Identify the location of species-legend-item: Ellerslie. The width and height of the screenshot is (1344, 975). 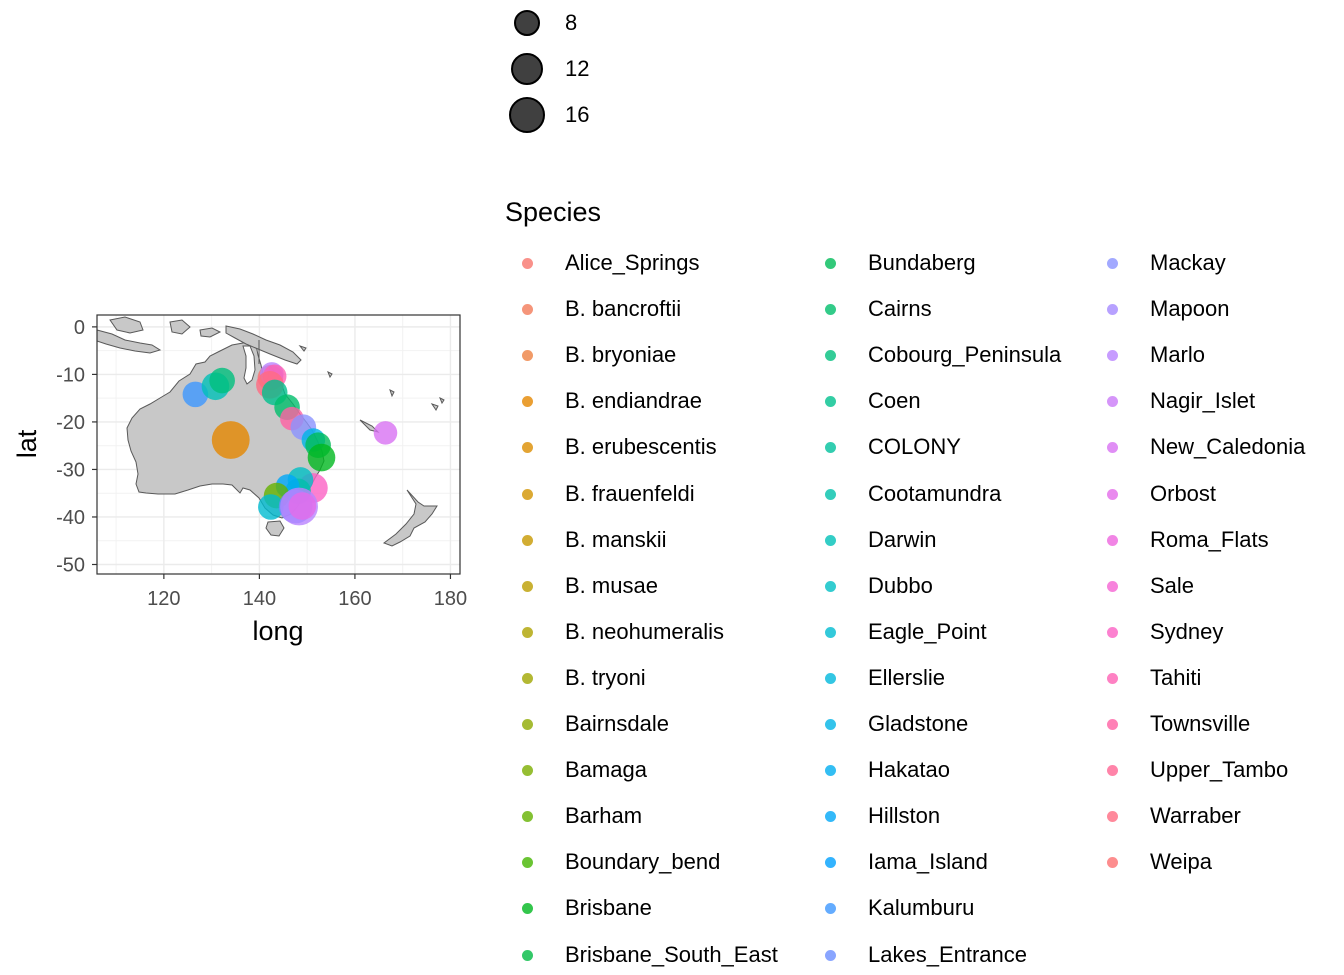
(958, 678).